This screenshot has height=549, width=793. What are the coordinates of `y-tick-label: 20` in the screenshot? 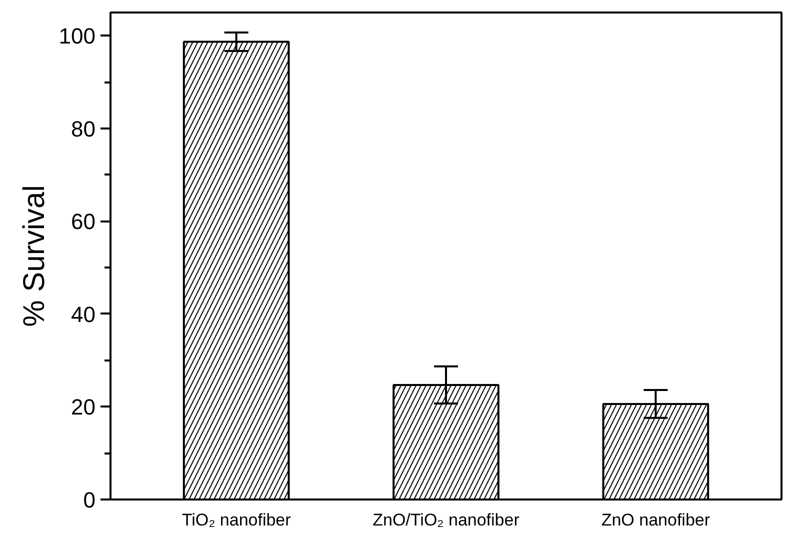 It's located at (83, 407).